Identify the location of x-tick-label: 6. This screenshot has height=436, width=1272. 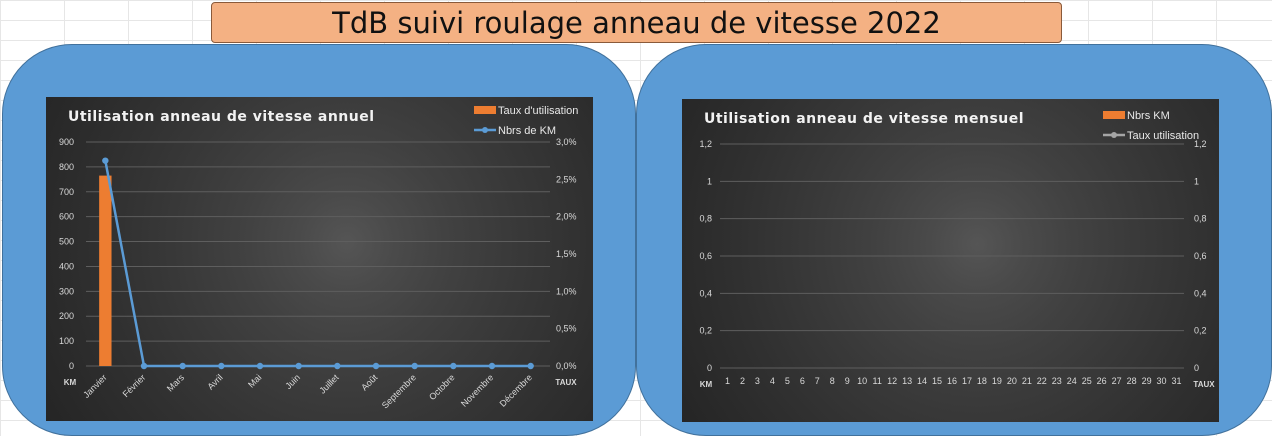
(802, 381).